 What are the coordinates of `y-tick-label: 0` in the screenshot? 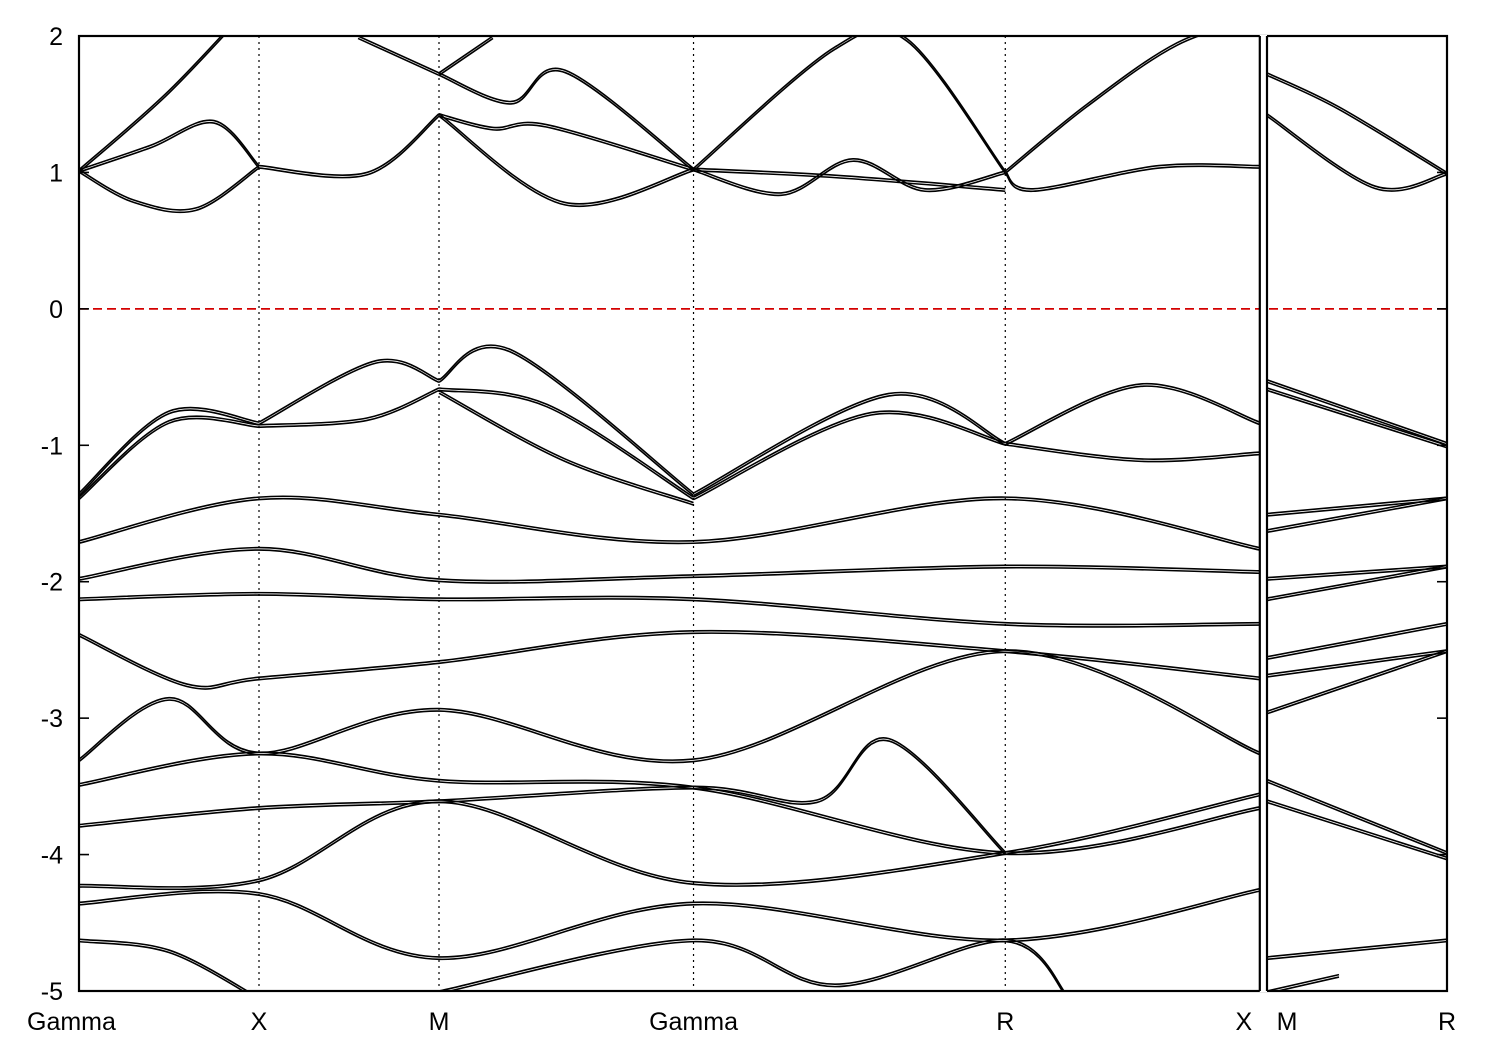 It's located at (56, 310).